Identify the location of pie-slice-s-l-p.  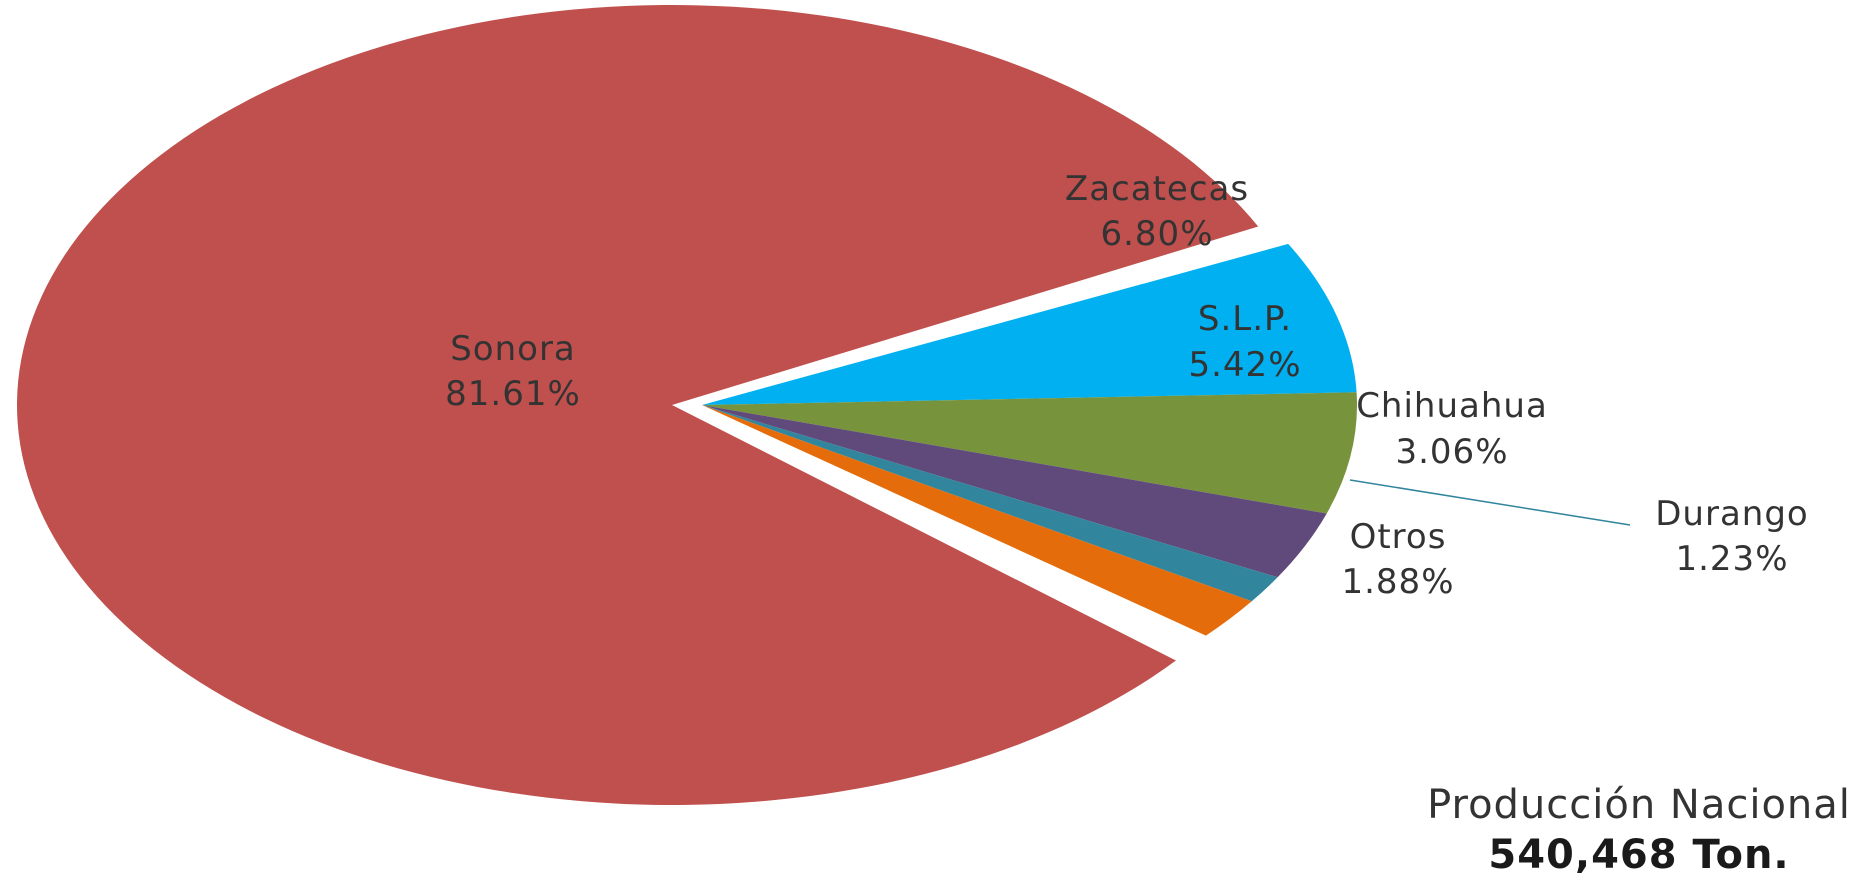
(1029, 453).